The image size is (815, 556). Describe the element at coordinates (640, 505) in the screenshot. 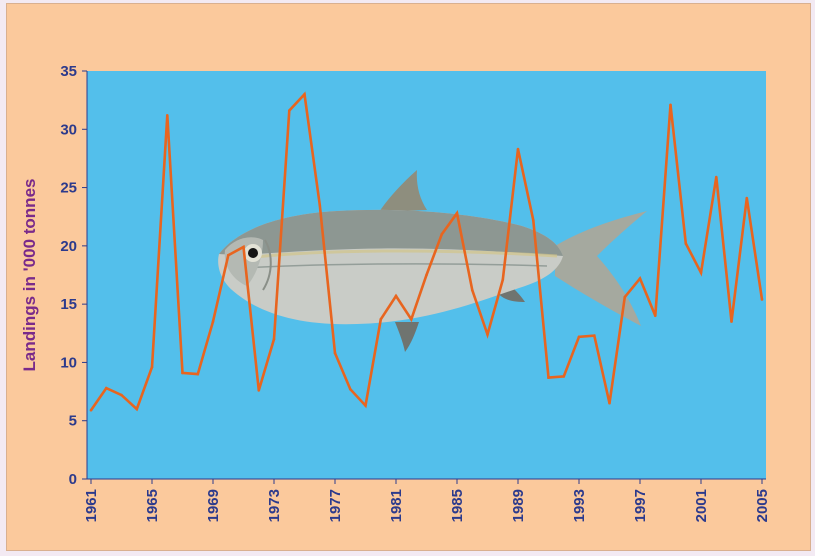

I see `x-tick-label: 1997` at that location.